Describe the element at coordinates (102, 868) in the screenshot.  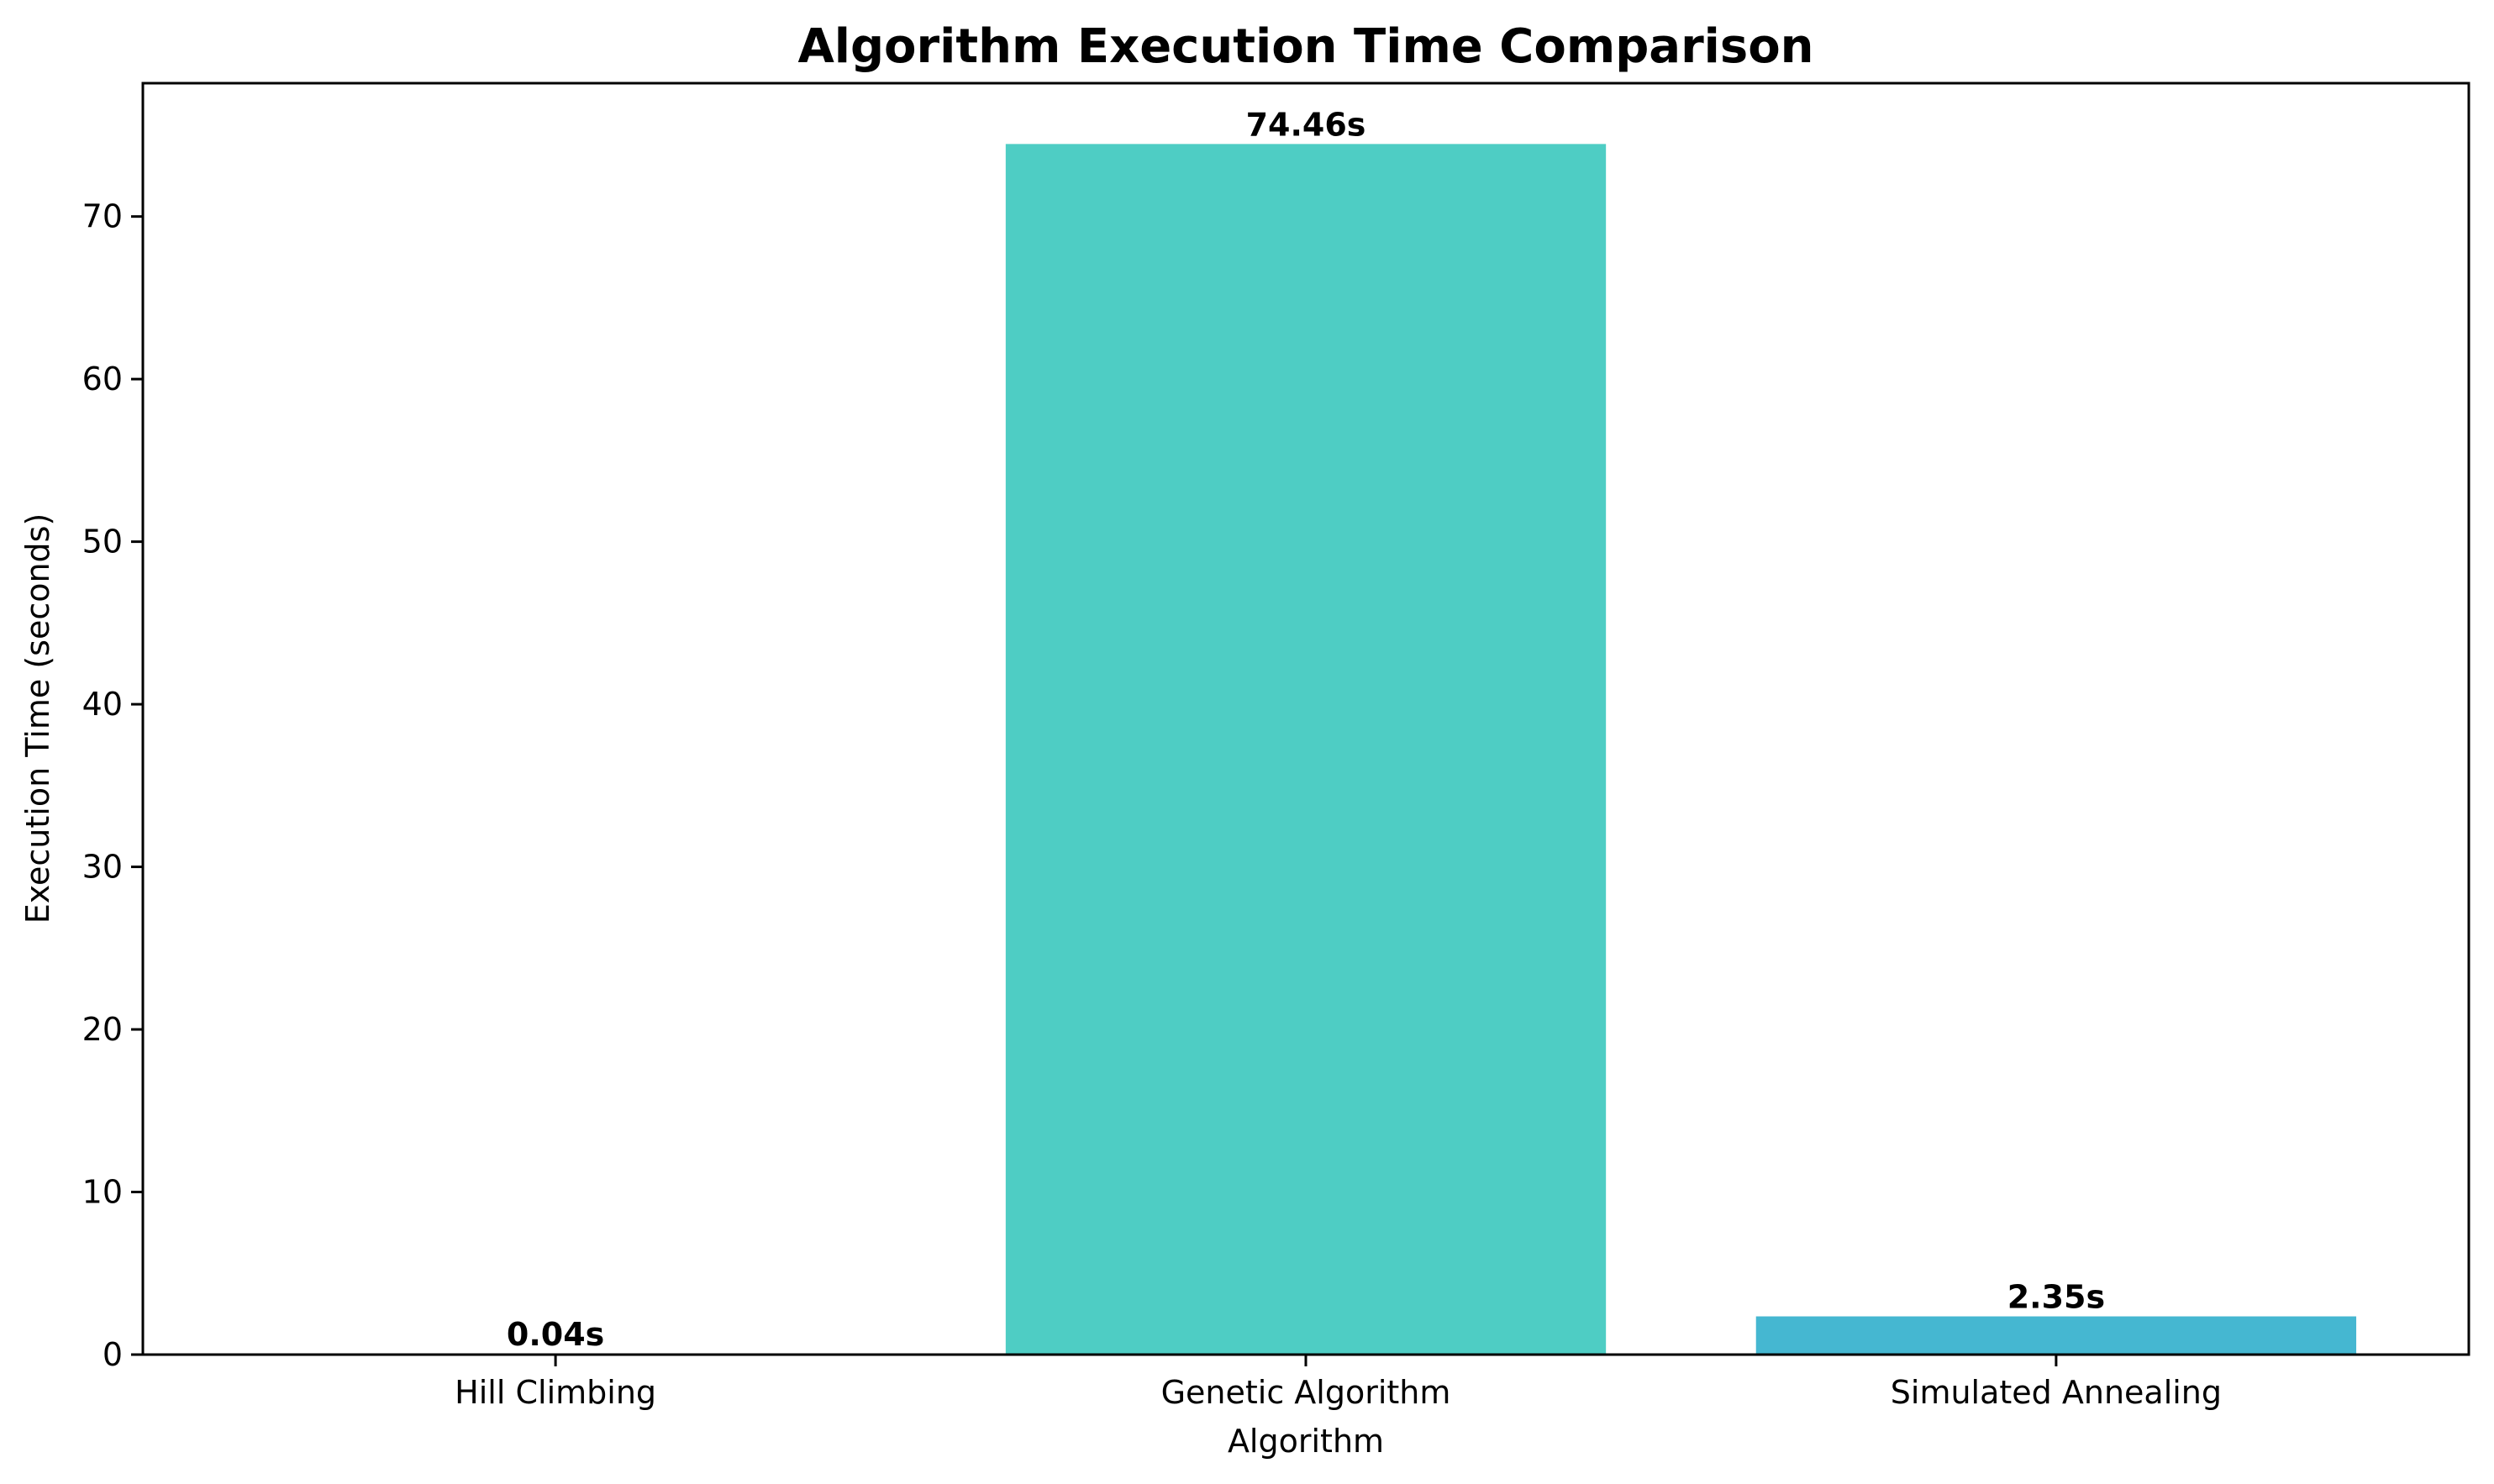
I see `y-tick-label-30: 30` at that location.